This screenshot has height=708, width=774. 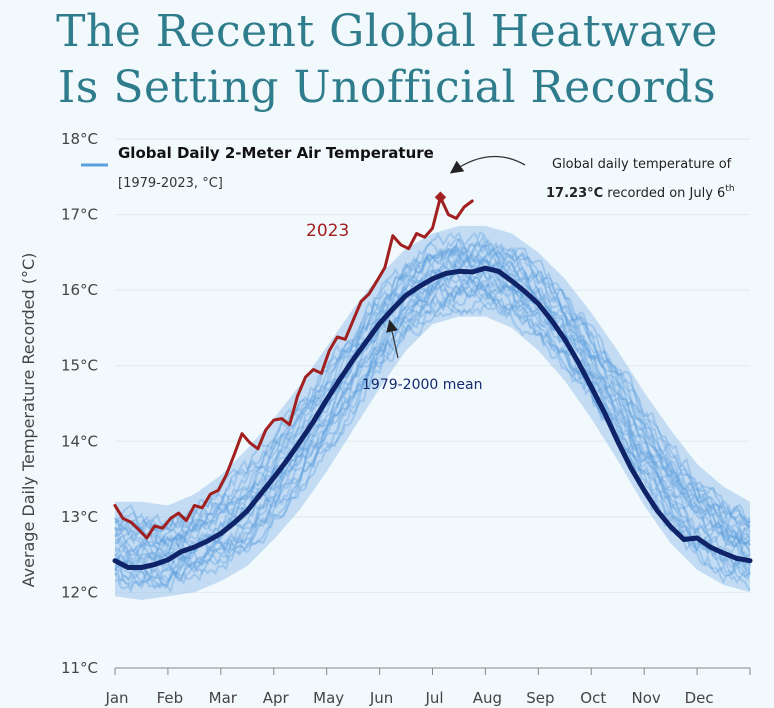 I want to click on y-tick-label: 13°C, so click(x=79, y=517).